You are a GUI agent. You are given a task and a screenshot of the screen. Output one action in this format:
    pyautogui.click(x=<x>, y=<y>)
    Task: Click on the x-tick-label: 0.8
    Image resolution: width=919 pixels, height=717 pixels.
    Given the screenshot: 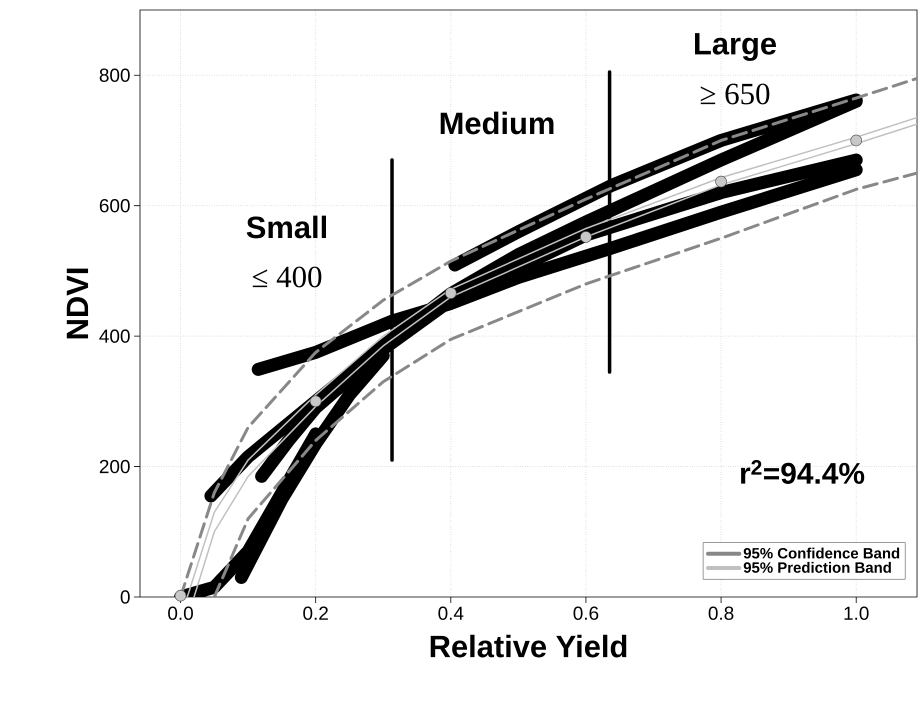 What is the action you would take?
    pyautogui.click(x=721, y=613)
    